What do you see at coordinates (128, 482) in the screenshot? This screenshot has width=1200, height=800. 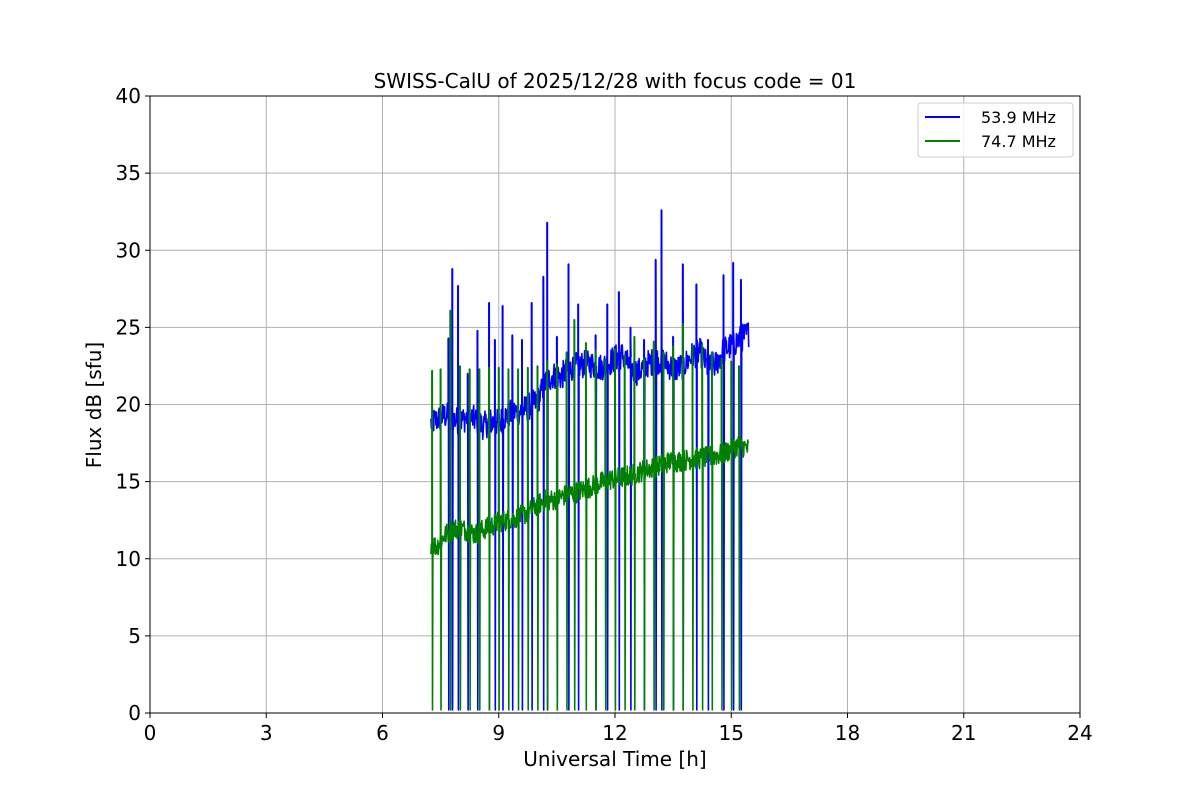 I see `y-tick-label: 15` at bounding box center [128, 482].